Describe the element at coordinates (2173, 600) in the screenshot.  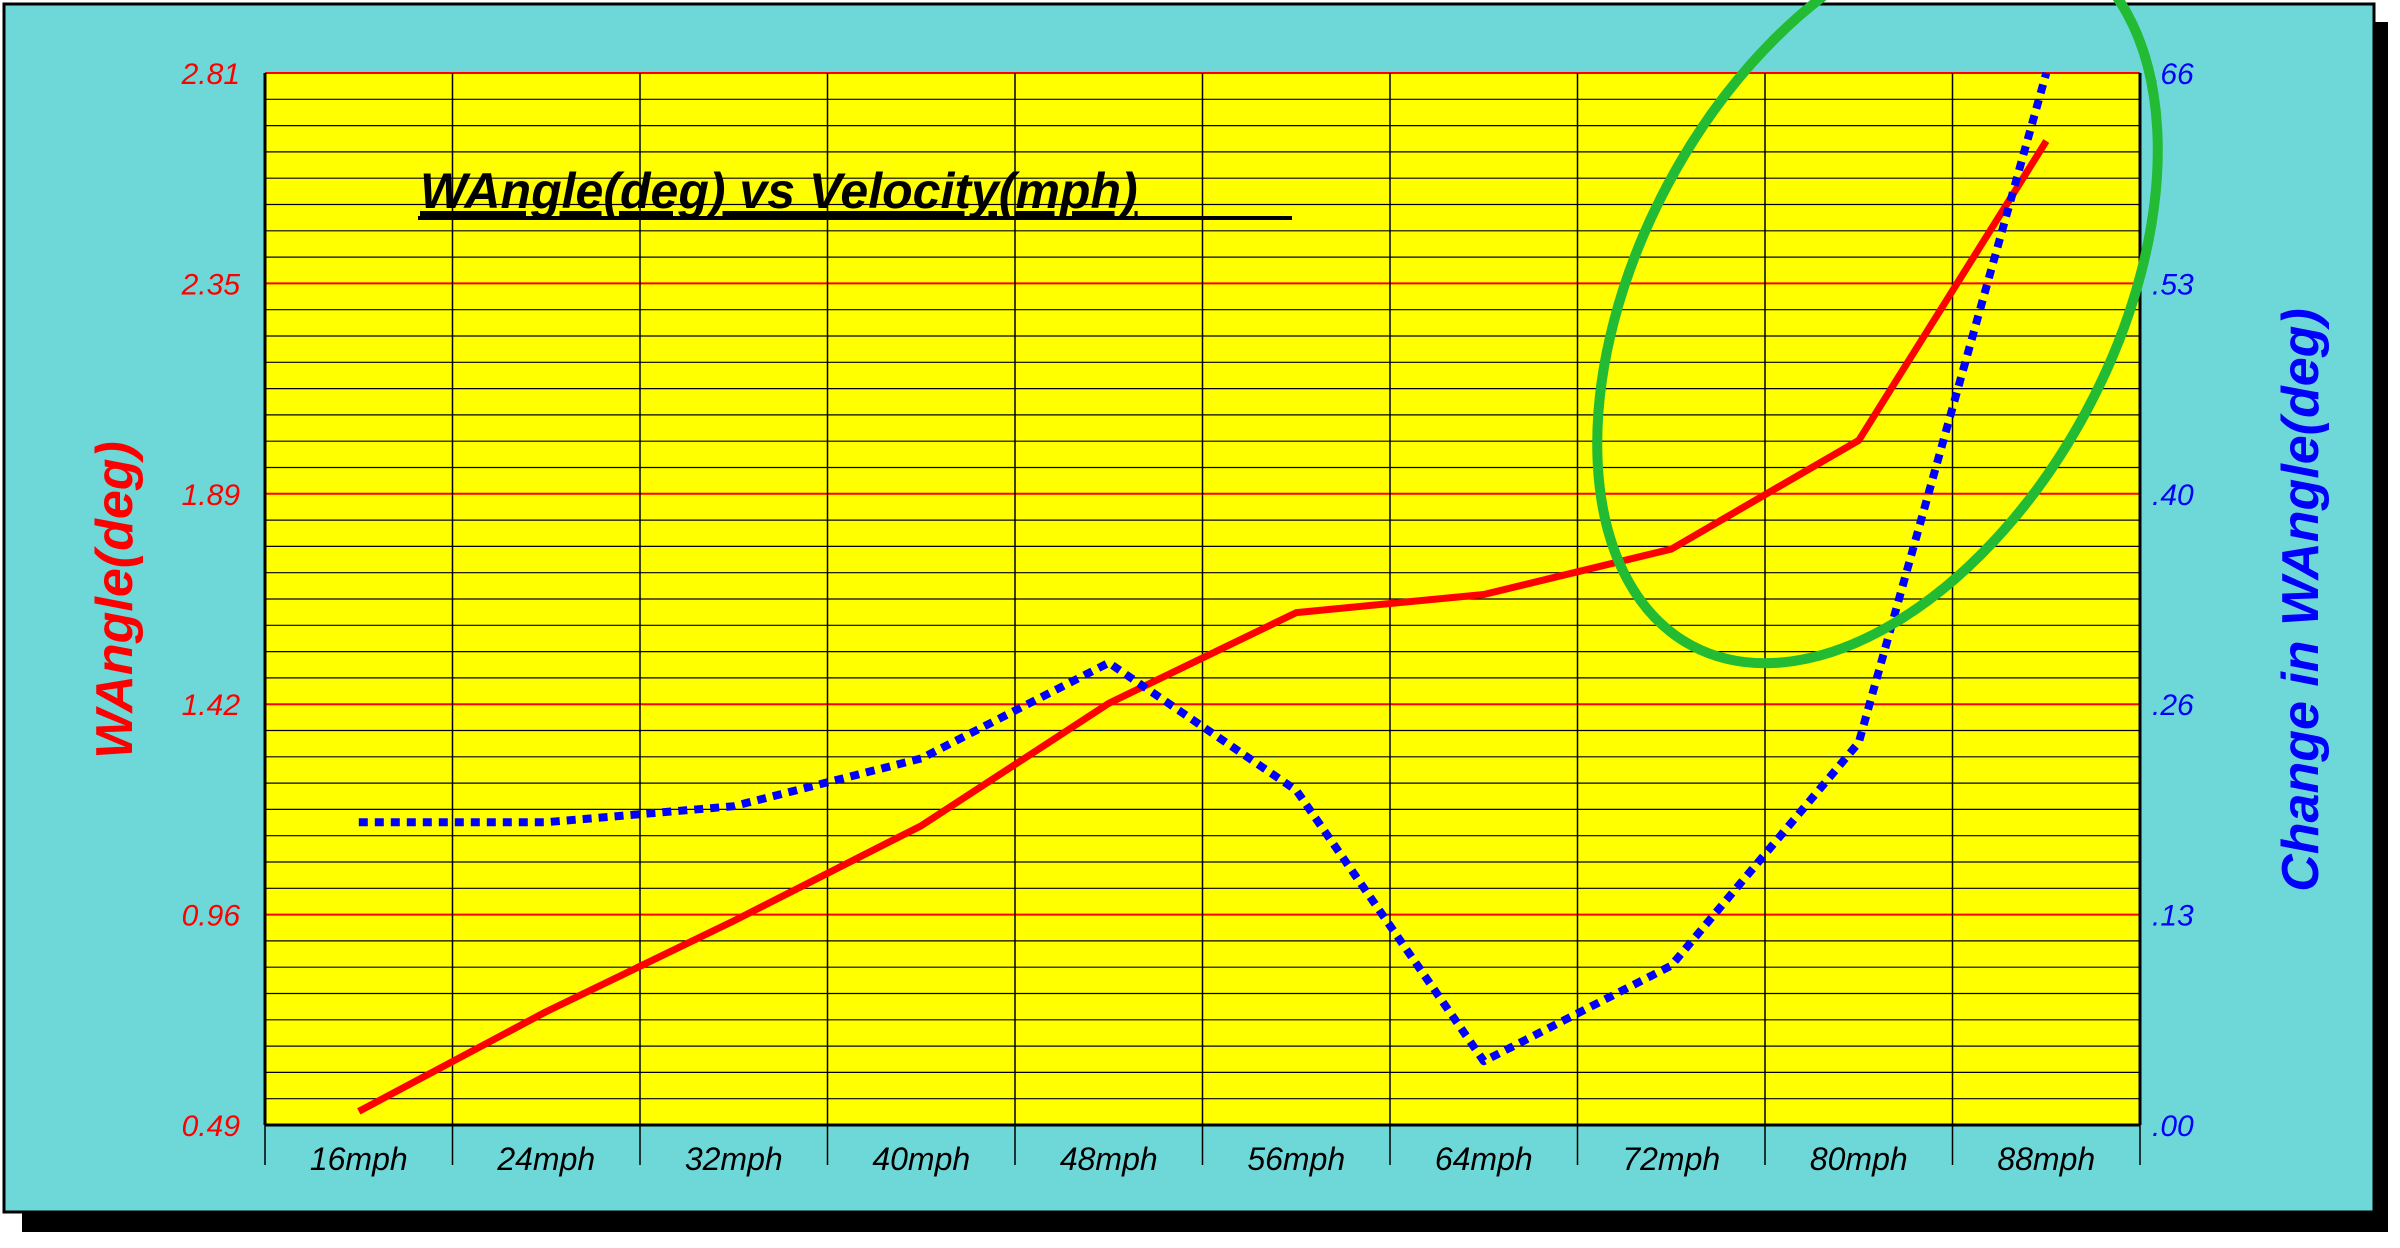
I see `right-y-tick-labels: .00 .13 .26 .40 .53 .66` at that location.